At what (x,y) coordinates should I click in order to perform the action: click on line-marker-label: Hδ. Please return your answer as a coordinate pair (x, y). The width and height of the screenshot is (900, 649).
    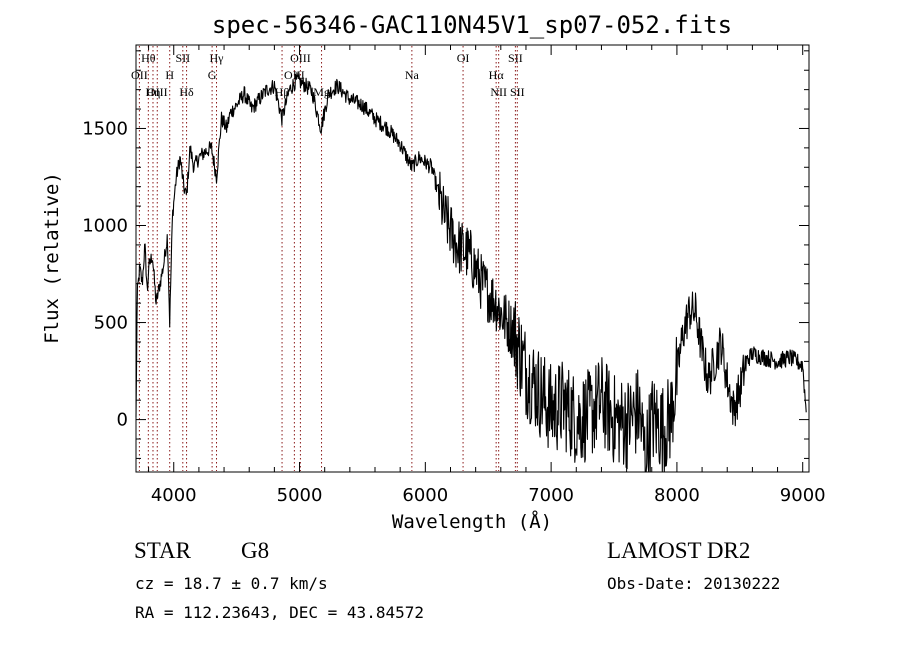
    Looking at the image, I should click on (186, 92).